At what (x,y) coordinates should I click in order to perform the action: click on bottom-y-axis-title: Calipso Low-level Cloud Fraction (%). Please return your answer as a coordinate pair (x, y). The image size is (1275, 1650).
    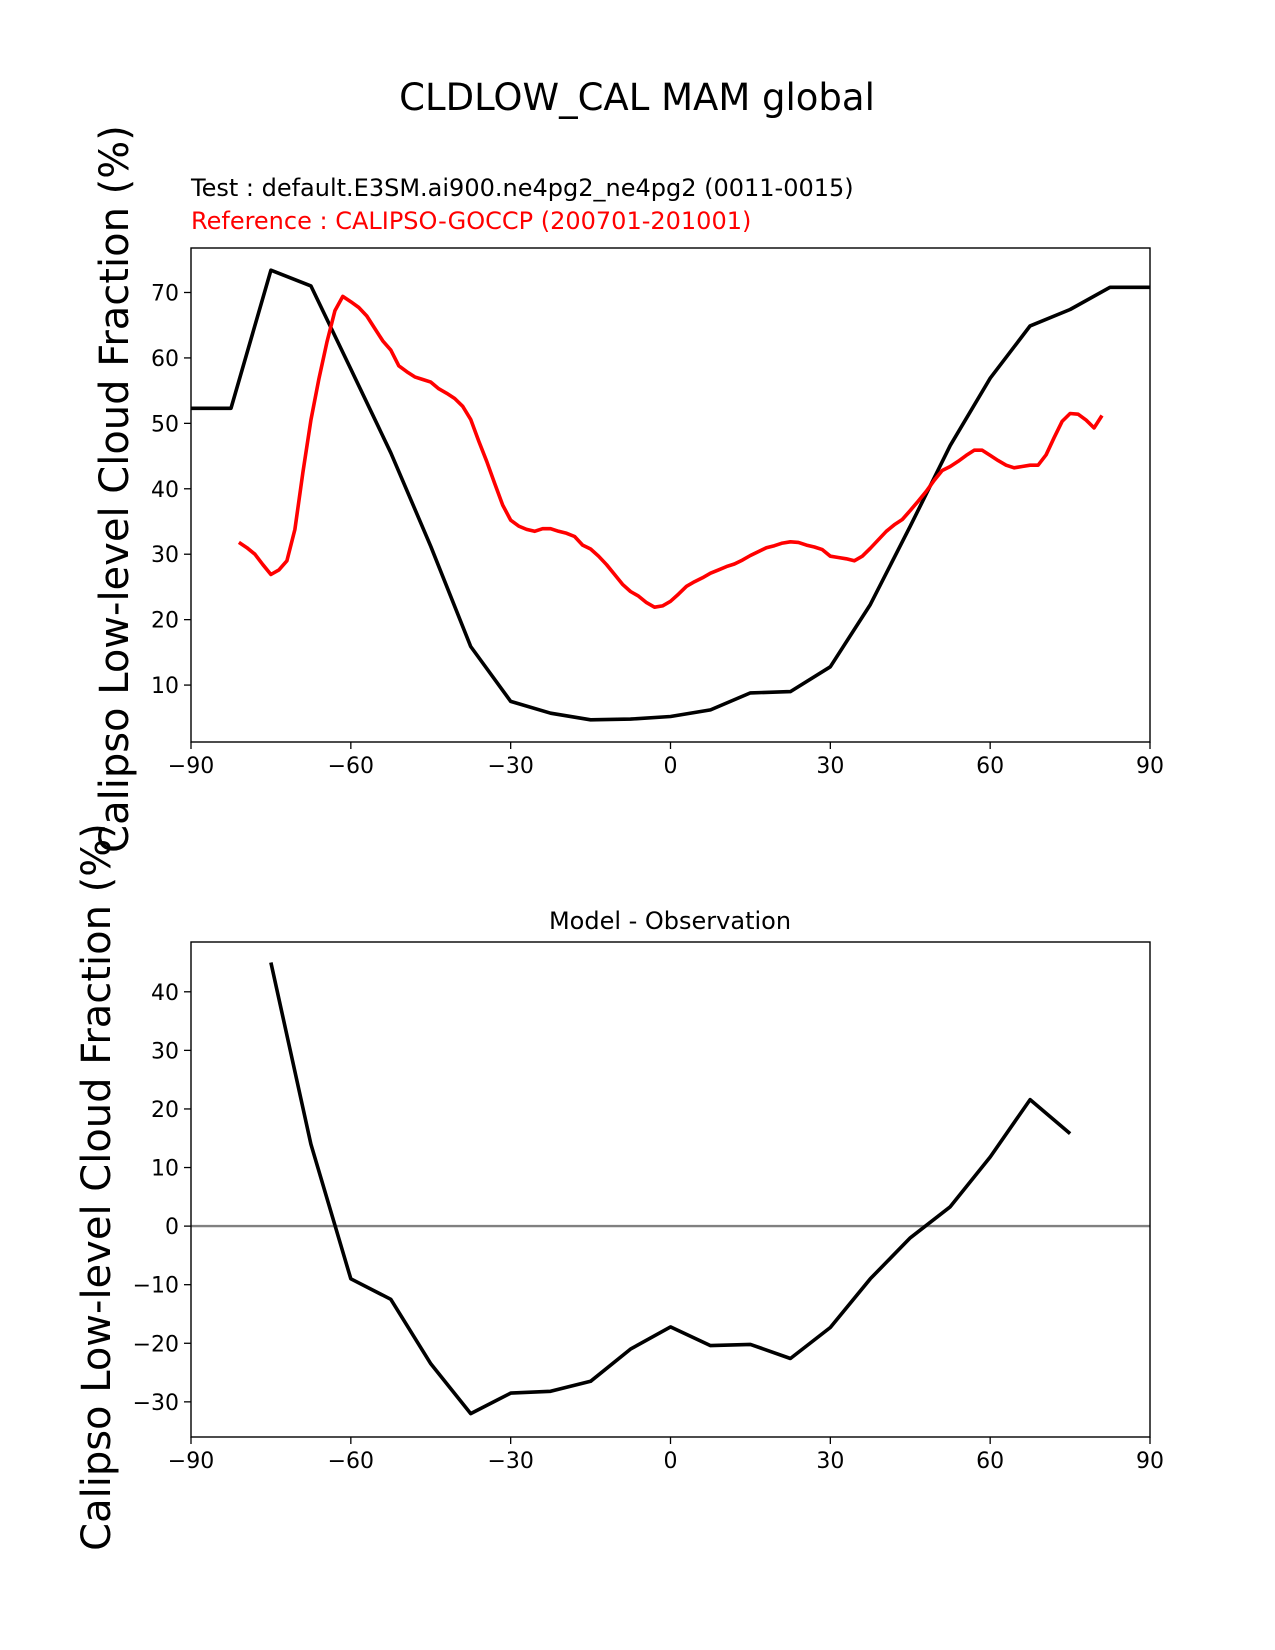
    Looking at the image, I should click on (97, 1187).